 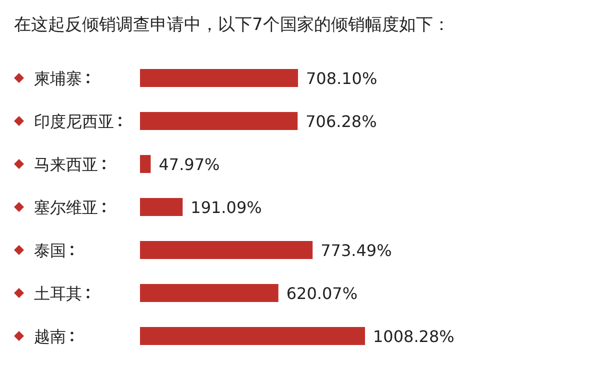 What do you see at coordinates (356, 250) in the screenshot?
I see `data-label: 773.49%` at bounding box center [356, 250].